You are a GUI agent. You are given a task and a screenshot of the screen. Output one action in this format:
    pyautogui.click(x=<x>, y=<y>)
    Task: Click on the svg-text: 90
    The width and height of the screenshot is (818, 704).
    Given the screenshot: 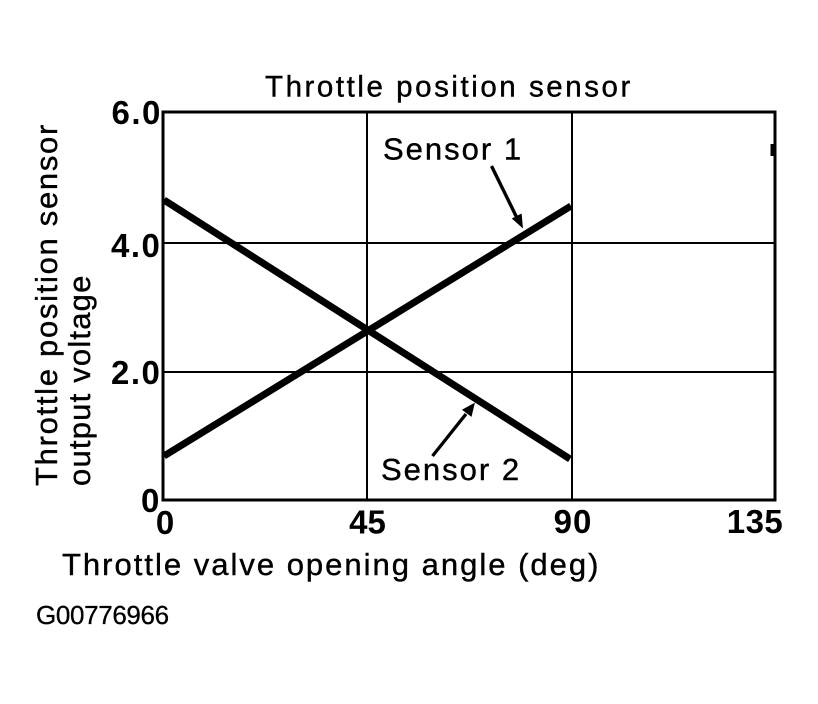 What is the action you would take?
    pyautogui.click(x=573, y=521)
    